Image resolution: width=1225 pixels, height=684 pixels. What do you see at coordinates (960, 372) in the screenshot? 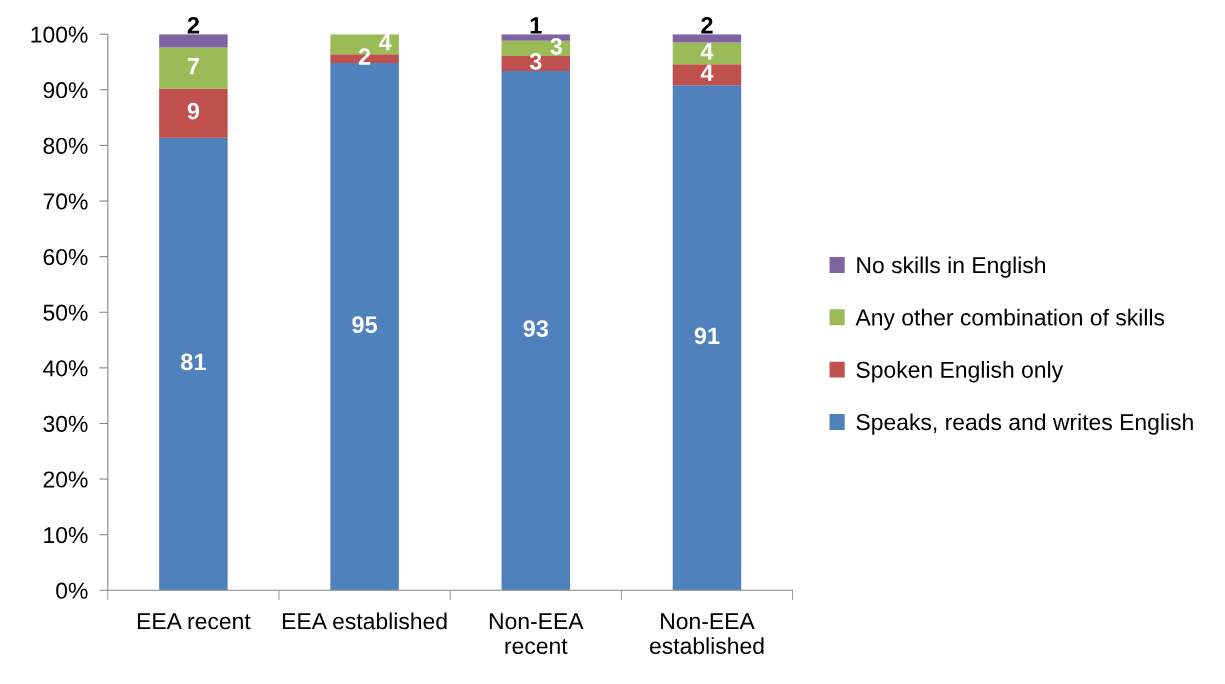
I see `legend-label: Spoken English only` at bounding box center [960, 372].